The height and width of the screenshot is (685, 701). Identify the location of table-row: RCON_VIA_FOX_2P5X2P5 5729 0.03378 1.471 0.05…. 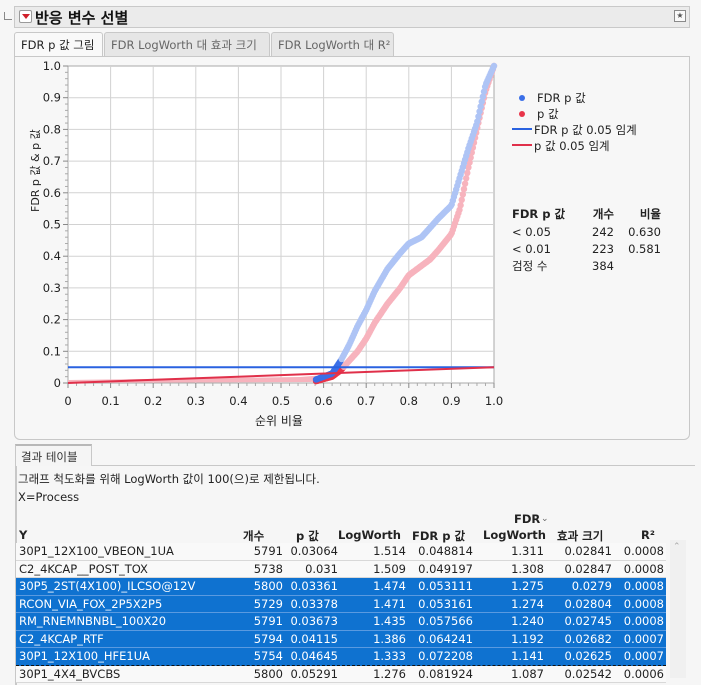
(341, 604).